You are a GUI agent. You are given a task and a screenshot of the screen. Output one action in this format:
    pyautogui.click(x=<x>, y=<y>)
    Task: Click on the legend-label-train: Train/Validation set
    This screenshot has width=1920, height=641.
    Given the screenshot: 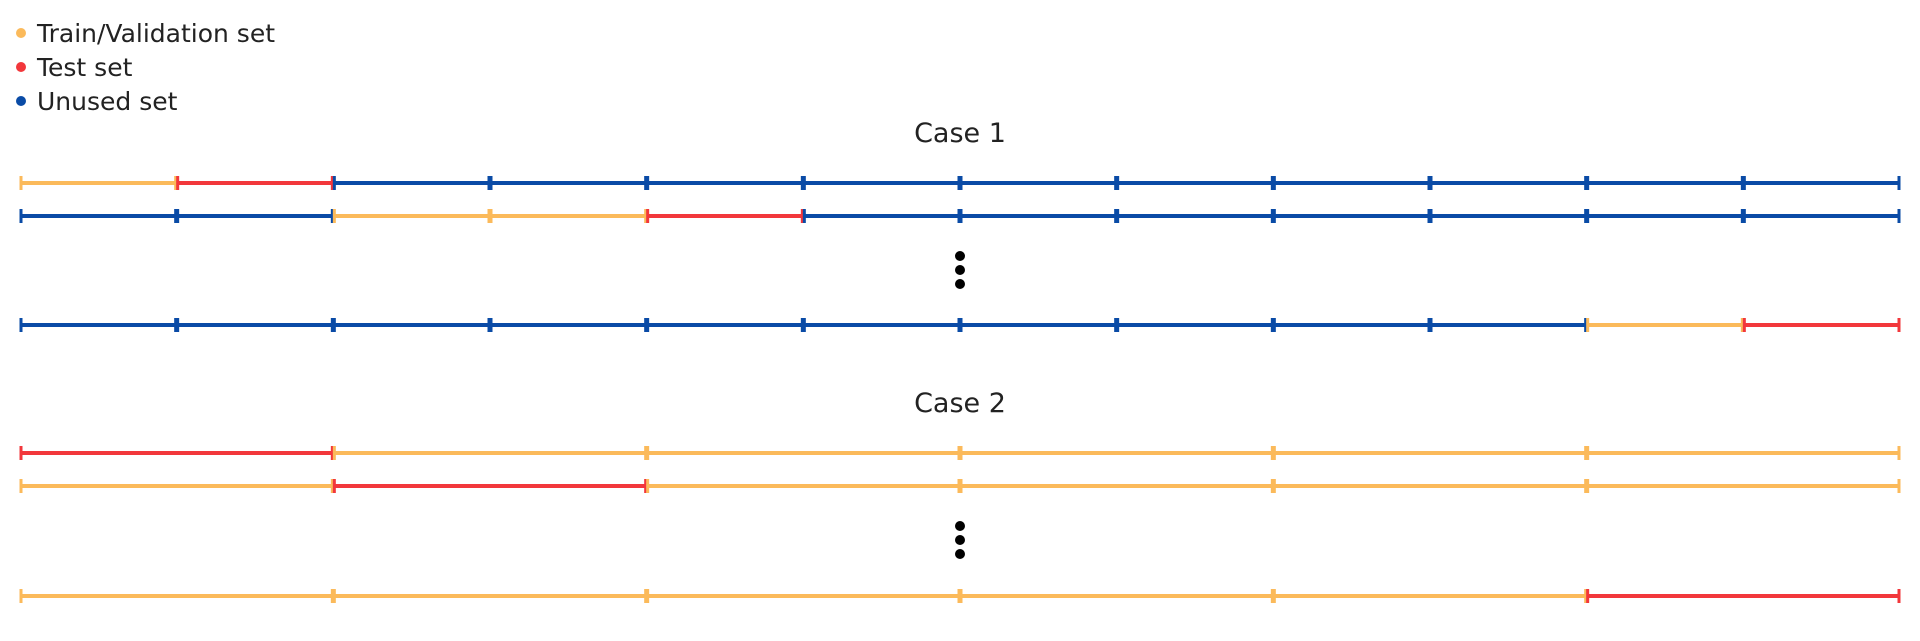 What is the action you would take?
    pyautogui.click(x=156, y=33)
    